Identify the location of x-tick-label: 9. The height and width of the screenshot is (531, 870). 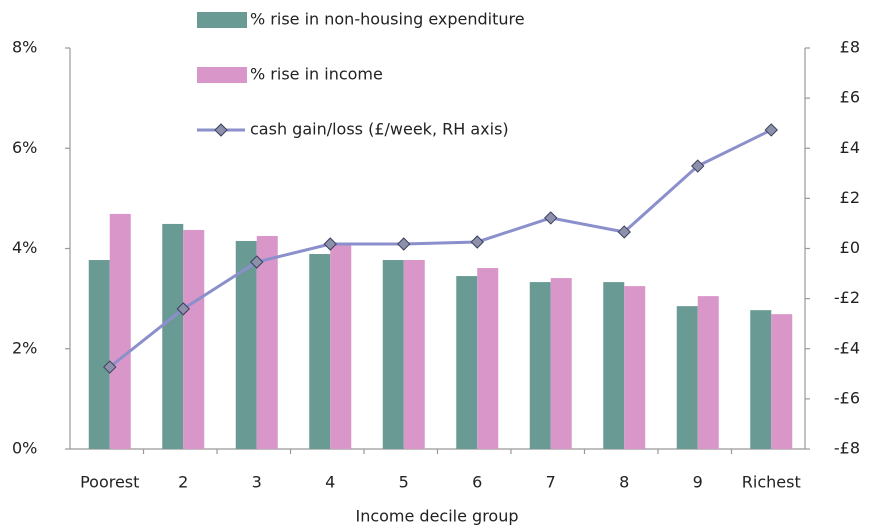
(698, 482).